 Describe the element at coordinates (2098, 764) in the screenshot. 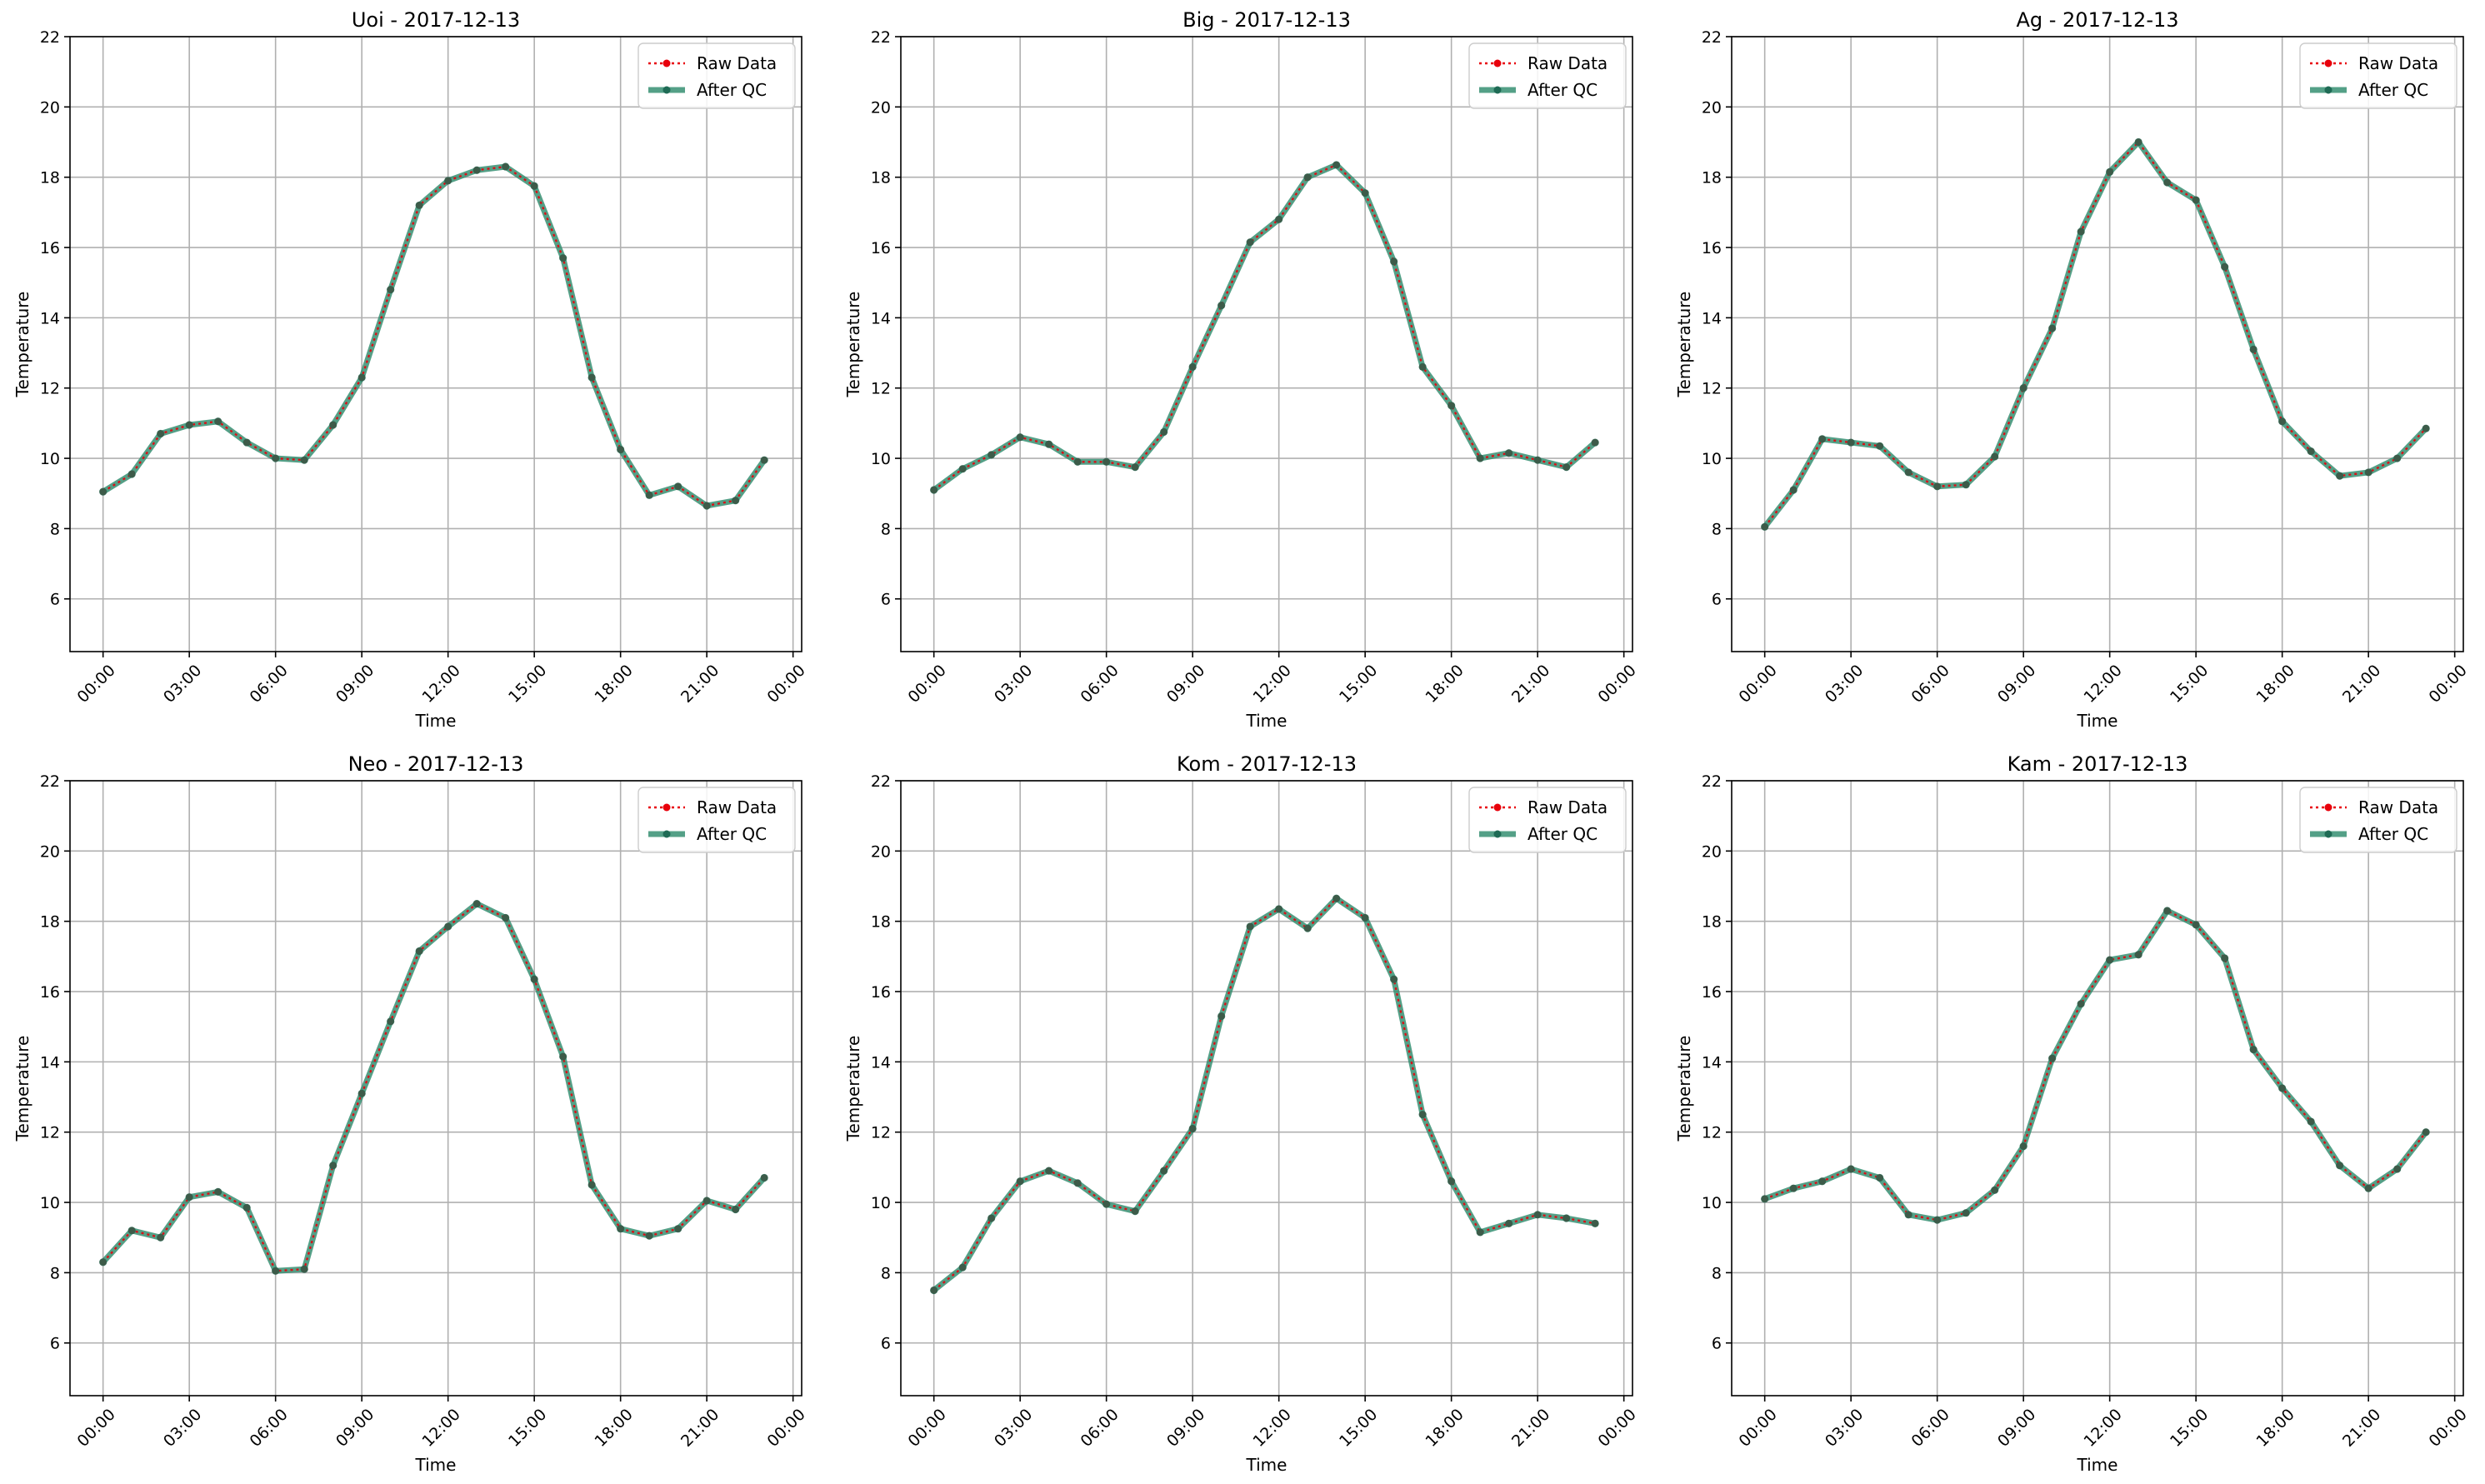

I see `chart-5-title: Kam - 2017-12-13` at that location.